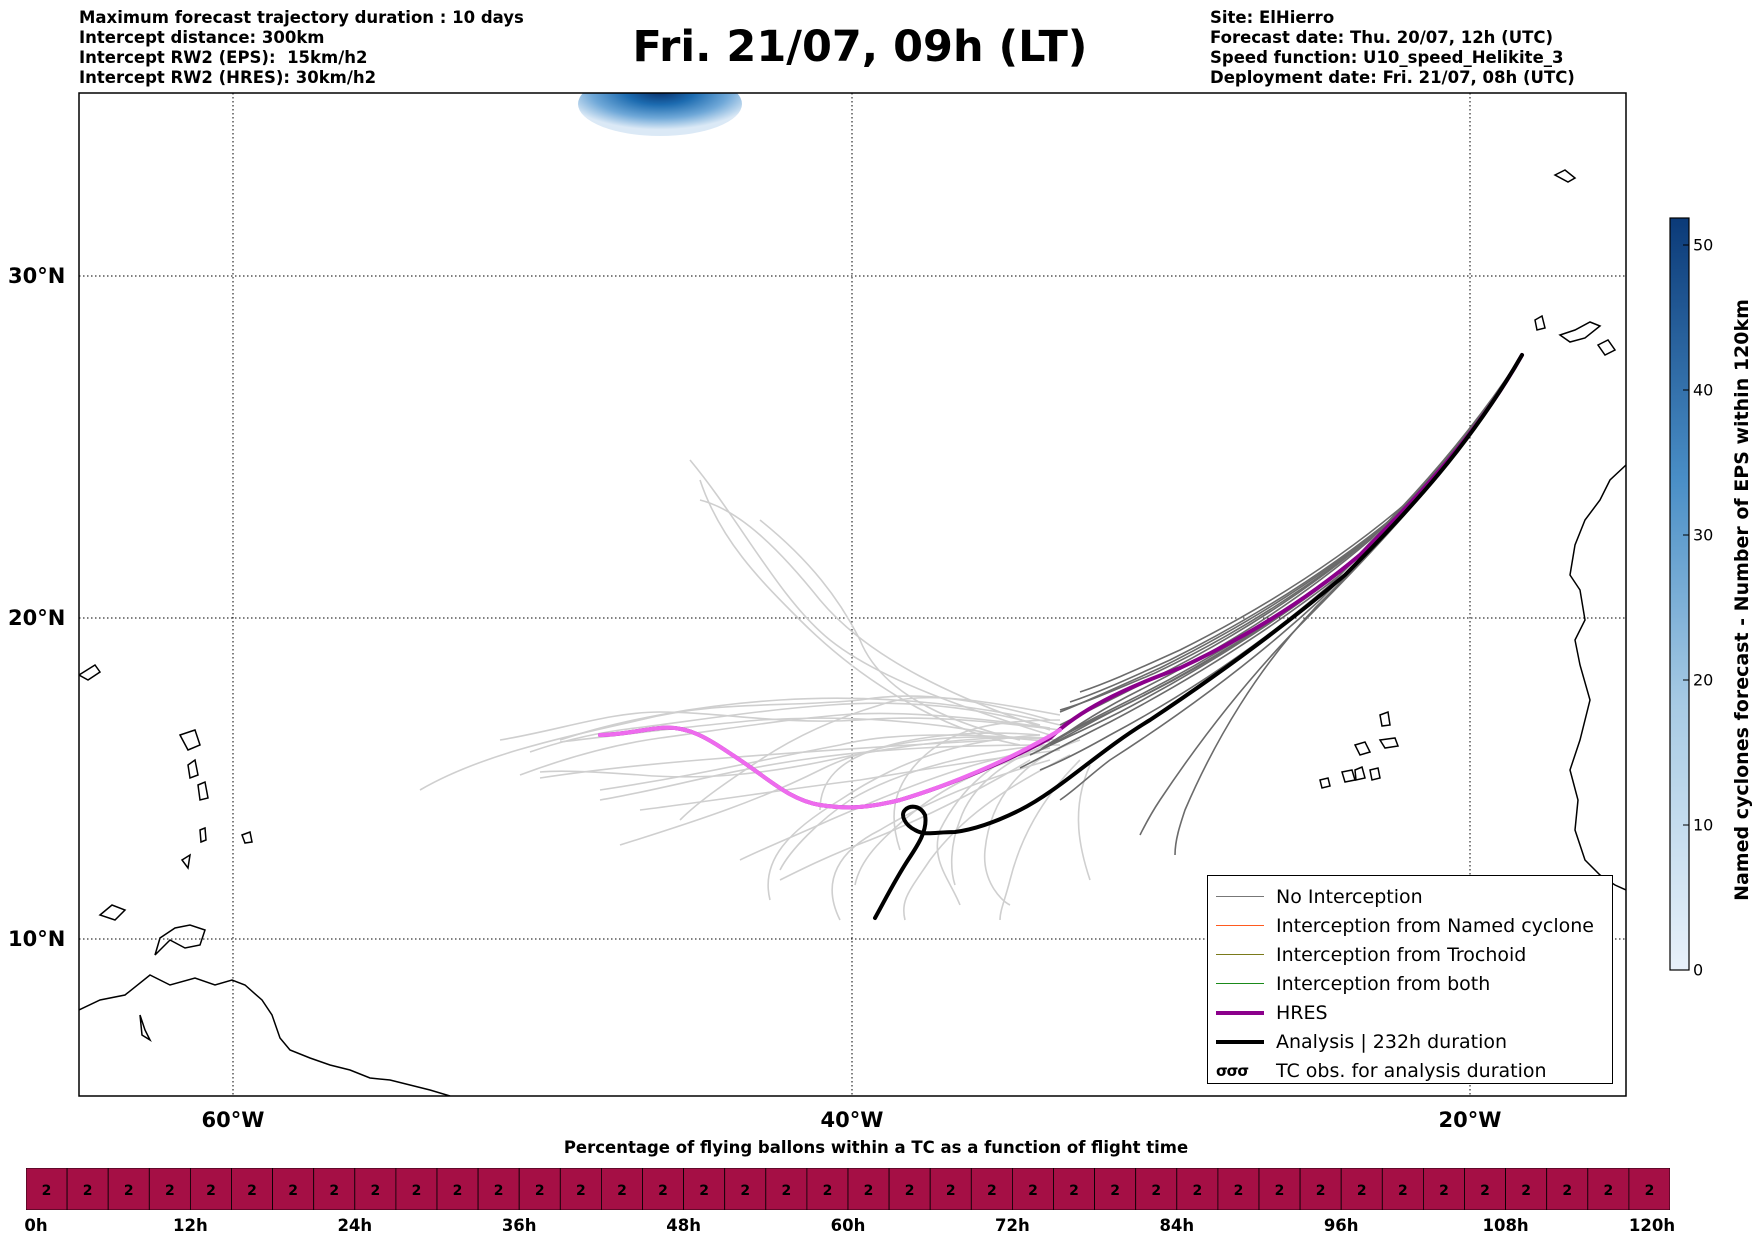 The height and width of the screenshot is (1241, 1752). What do you see at coordinates (1387, 57) in the screenshot?
I see `speed-function-line: Speed function: U10_speed_Helikite_3` at bounding box center [1387, 57].